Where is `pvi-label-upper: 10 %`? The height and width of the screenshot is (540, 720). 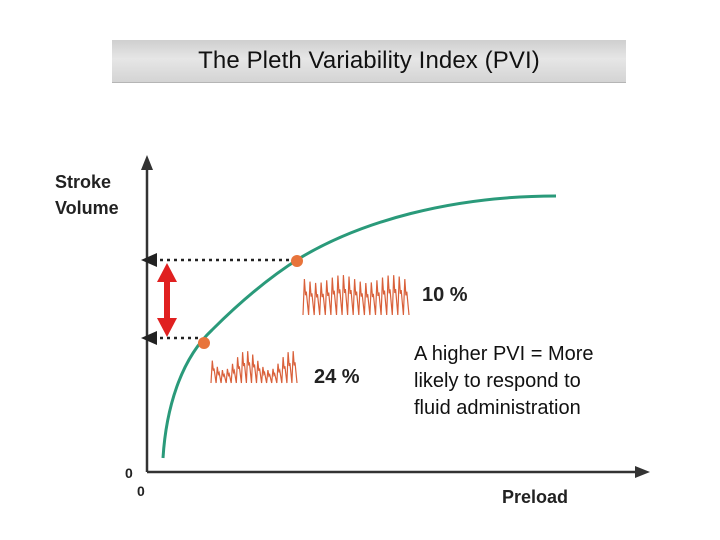
pvi-label-upper: 10 % is located at coordinates (445, 295).